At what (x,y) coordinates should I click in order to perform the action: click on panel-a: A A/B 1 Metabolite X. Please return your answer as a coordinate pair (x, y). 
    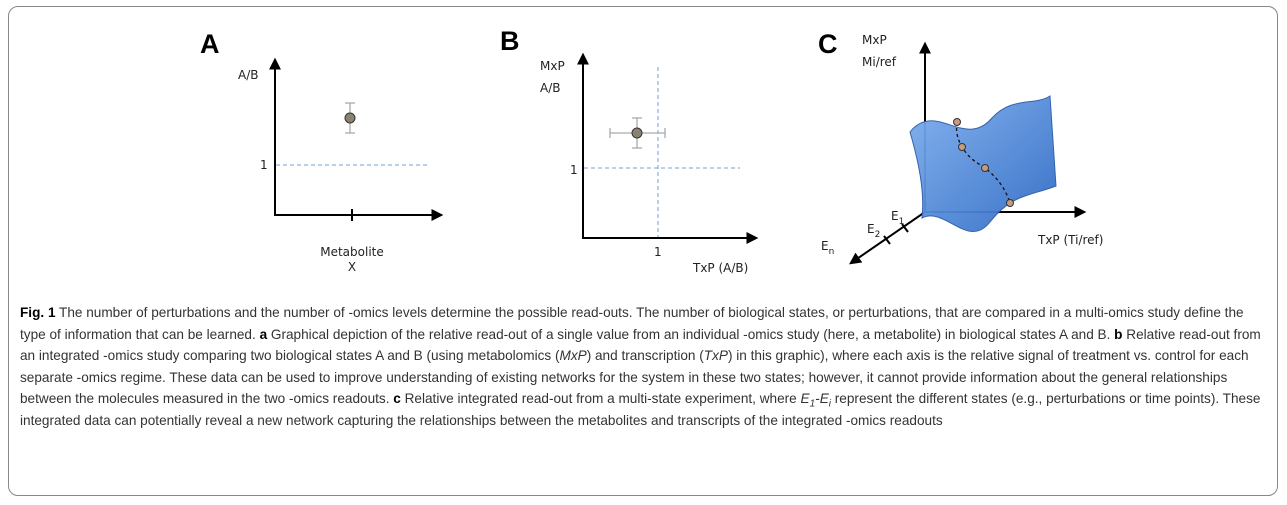
    Looking at the image, I should click on (322, 151).